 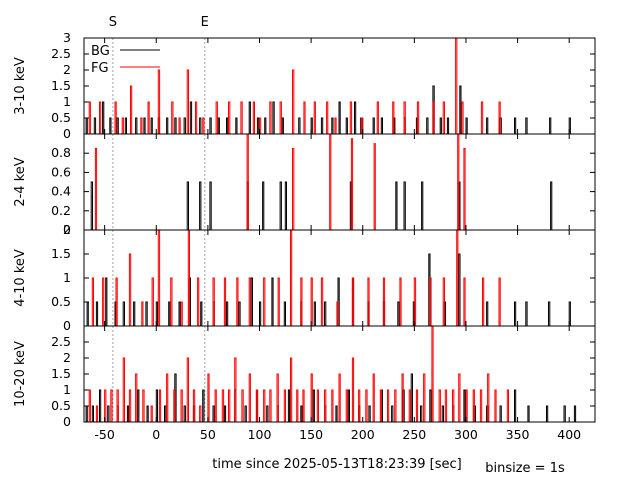 What do you see at coordinates (569, 434) in the screenshot?
I see `x-tick-label: 400` at bounding box center [569, 434].